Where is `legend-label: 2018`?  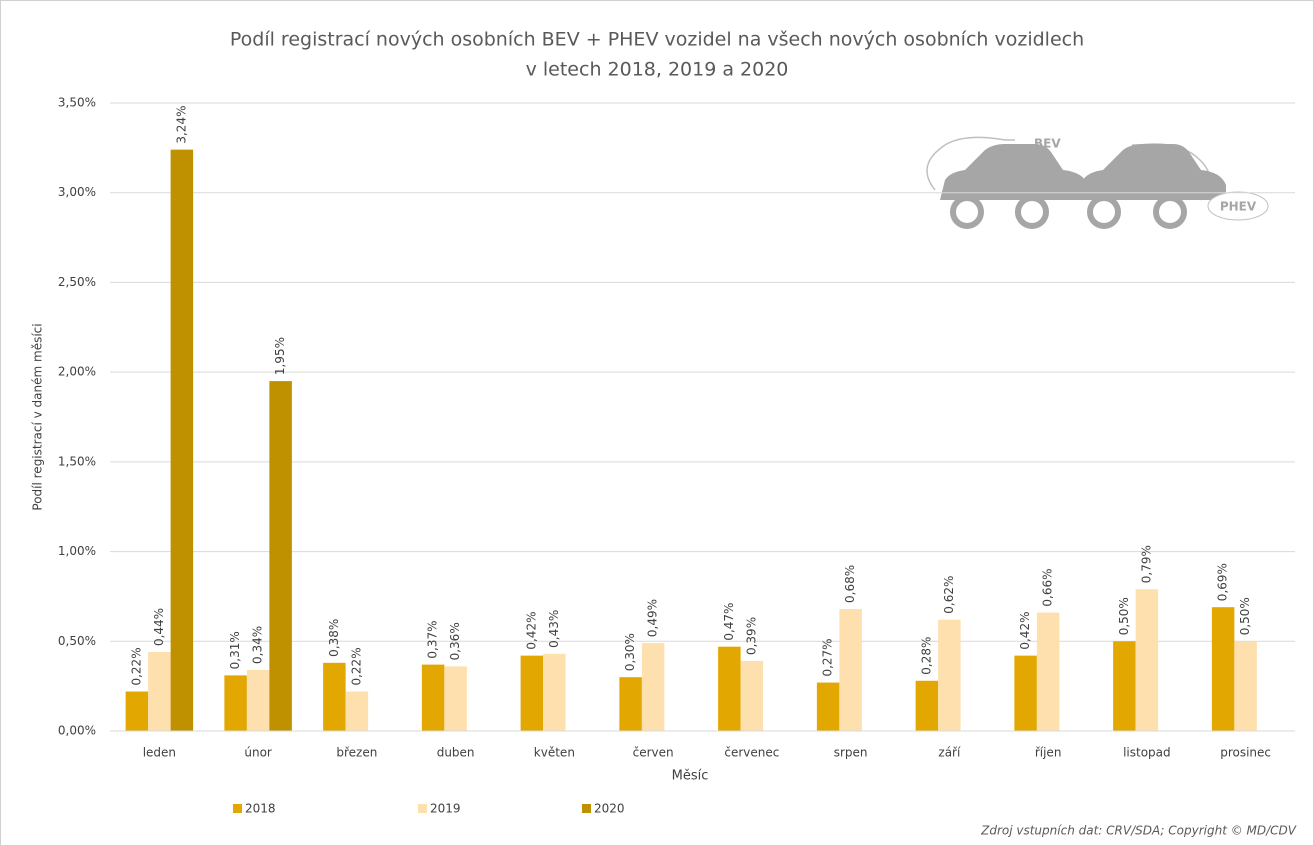
legend-label: 2018 is located at coordinates (260, 809).